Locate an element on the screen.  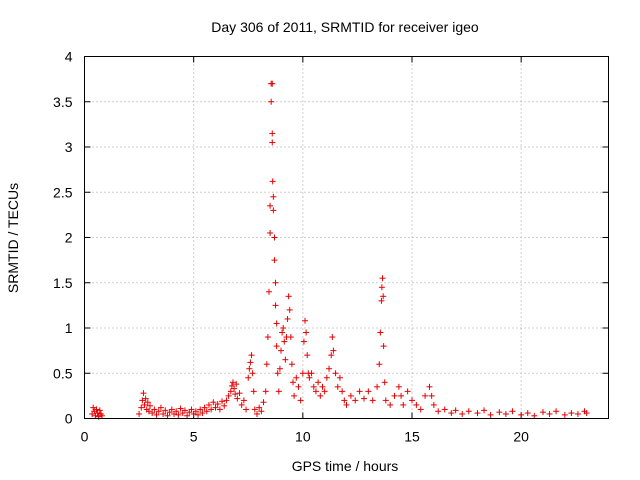
y-tick-label: 3.5 is located at coordinates (63, 102).